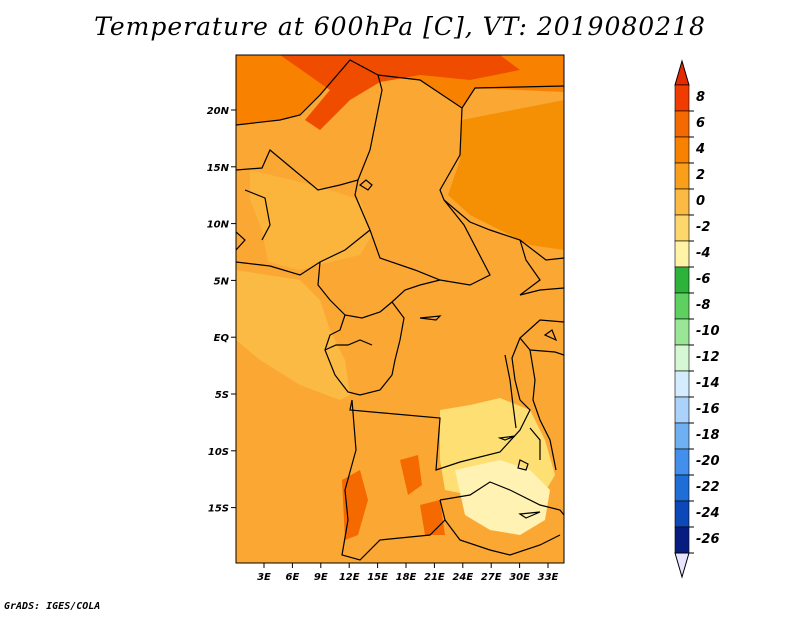  I want to click on colorbar-label: -24, so click(708, 513).